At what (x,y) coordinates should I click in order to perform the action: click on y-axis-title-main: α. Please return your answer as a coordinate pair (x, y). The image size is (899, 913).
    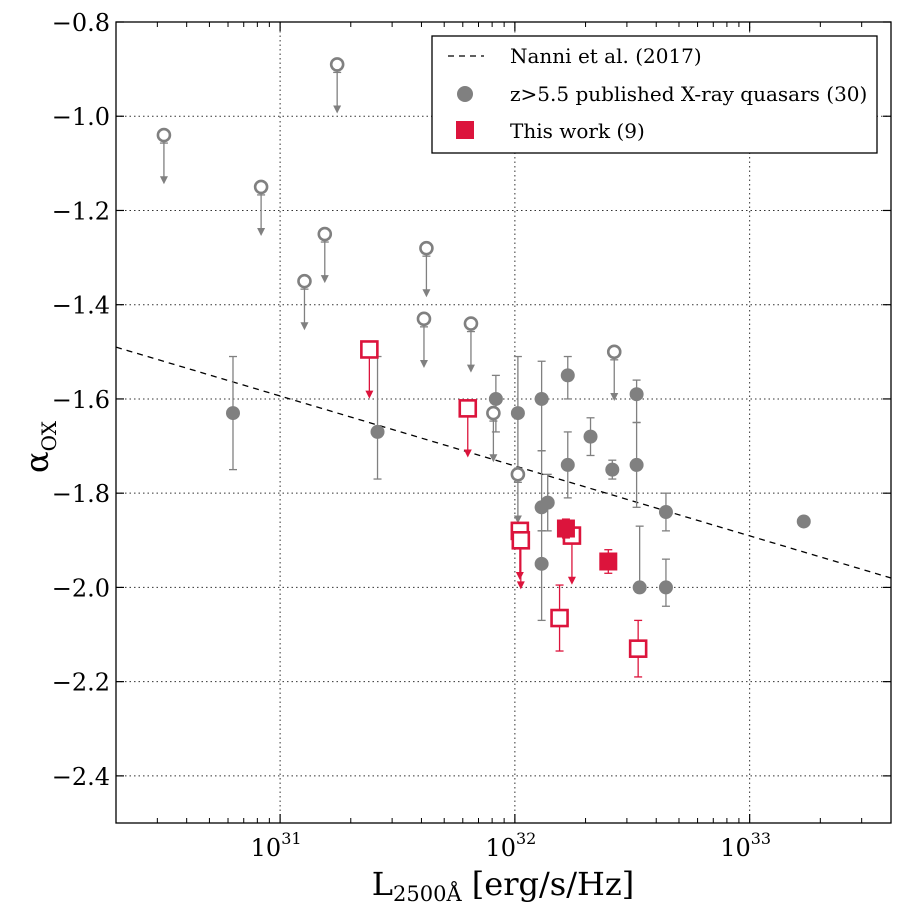
    Looking at the image, I should click on (37, 462).